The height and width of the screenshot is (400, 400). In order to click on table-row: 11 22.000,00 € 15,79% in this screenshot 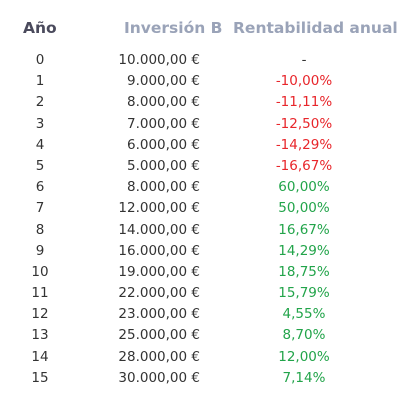, I will do `click(200, 293)`.